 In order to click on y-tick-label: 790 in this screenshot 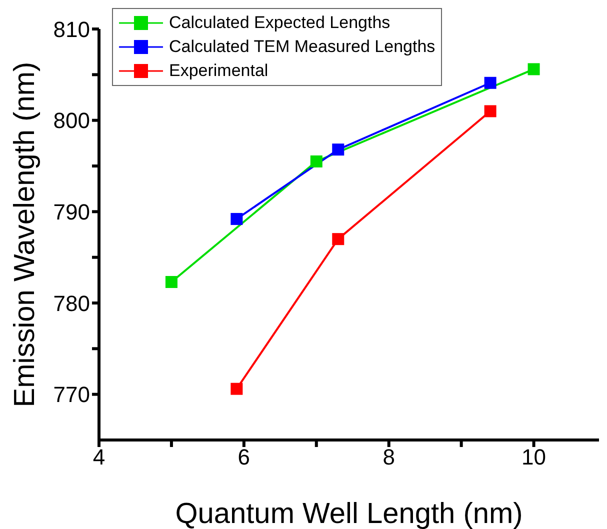, I will do `click(71, 211)`.